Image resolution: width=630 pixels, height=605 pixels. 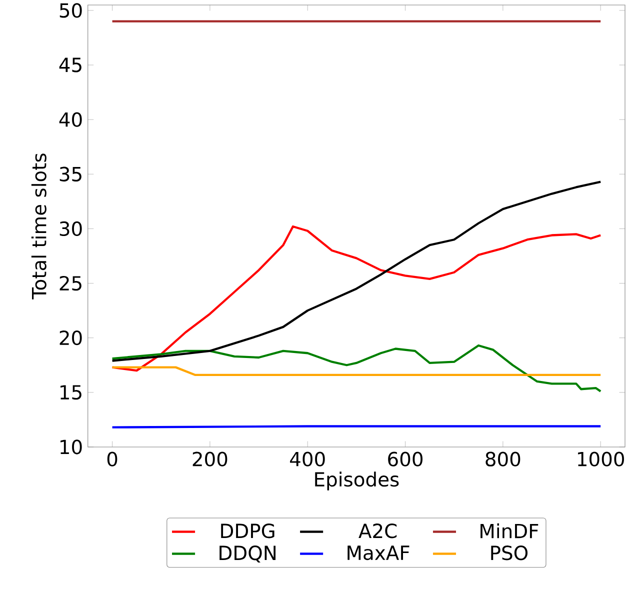 What do you see at coordinates (405, 459) in the screenshot?
I see `x-tick-label: 600` at bounding box center [405, 459].